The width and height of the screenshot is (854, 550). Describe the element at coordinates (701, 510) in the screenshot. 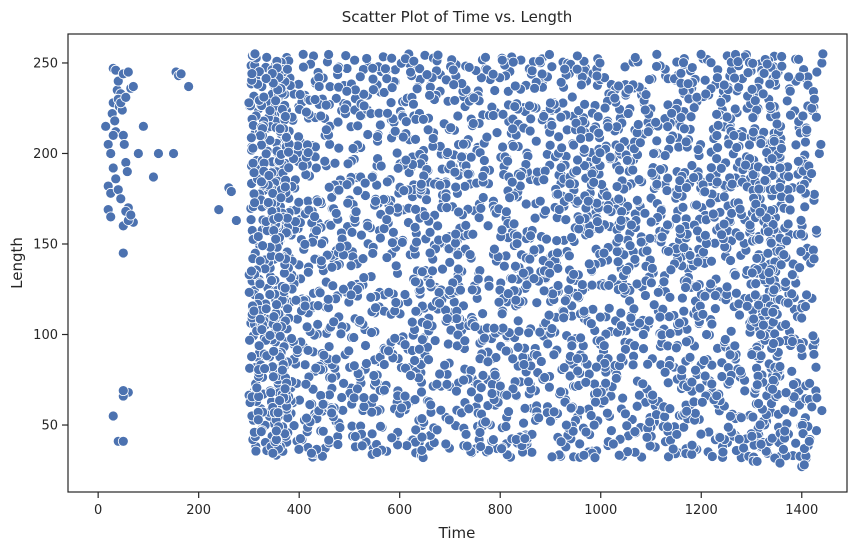

I see `x-tick-label: 1200` at that location.